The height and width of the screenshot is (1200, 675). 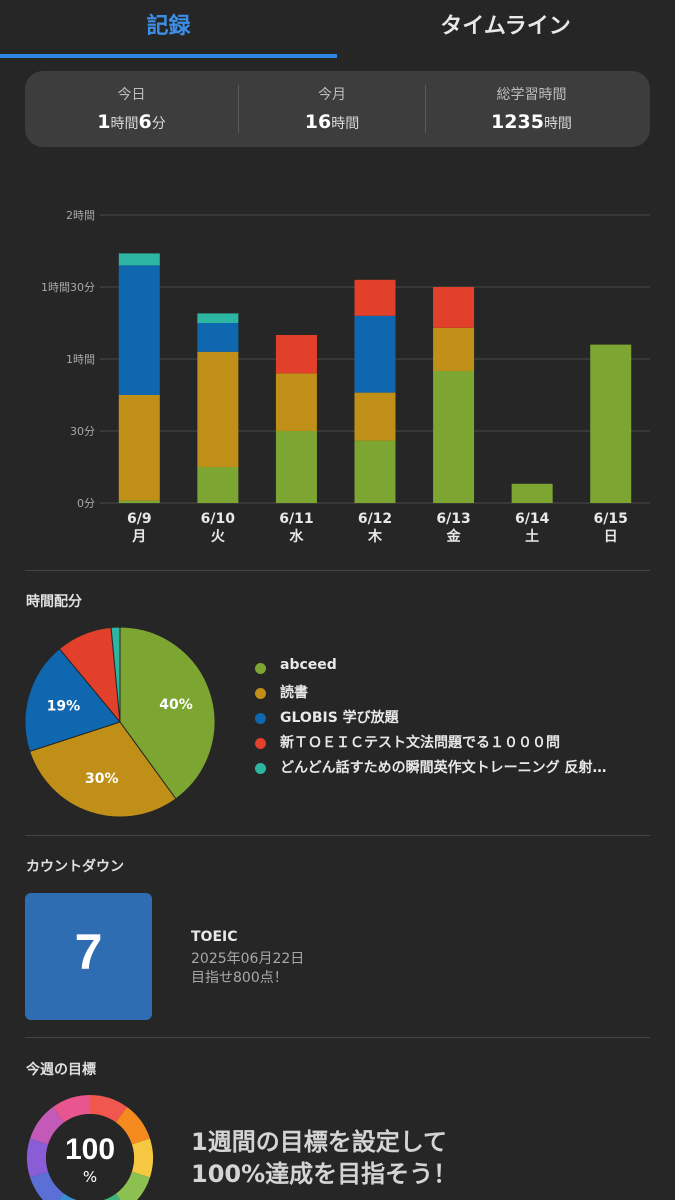 I want to click on legend-label: 新ＴＯＥＩＣテスト文法問題でる１０００問, so click(x=420, y=743).